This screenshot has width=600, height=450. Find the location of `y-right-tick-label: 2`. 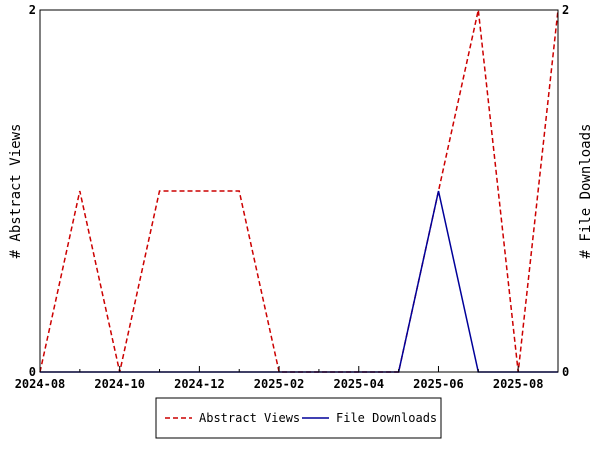

y-right-tick-label: 2 is located at coordinates (565, 10).